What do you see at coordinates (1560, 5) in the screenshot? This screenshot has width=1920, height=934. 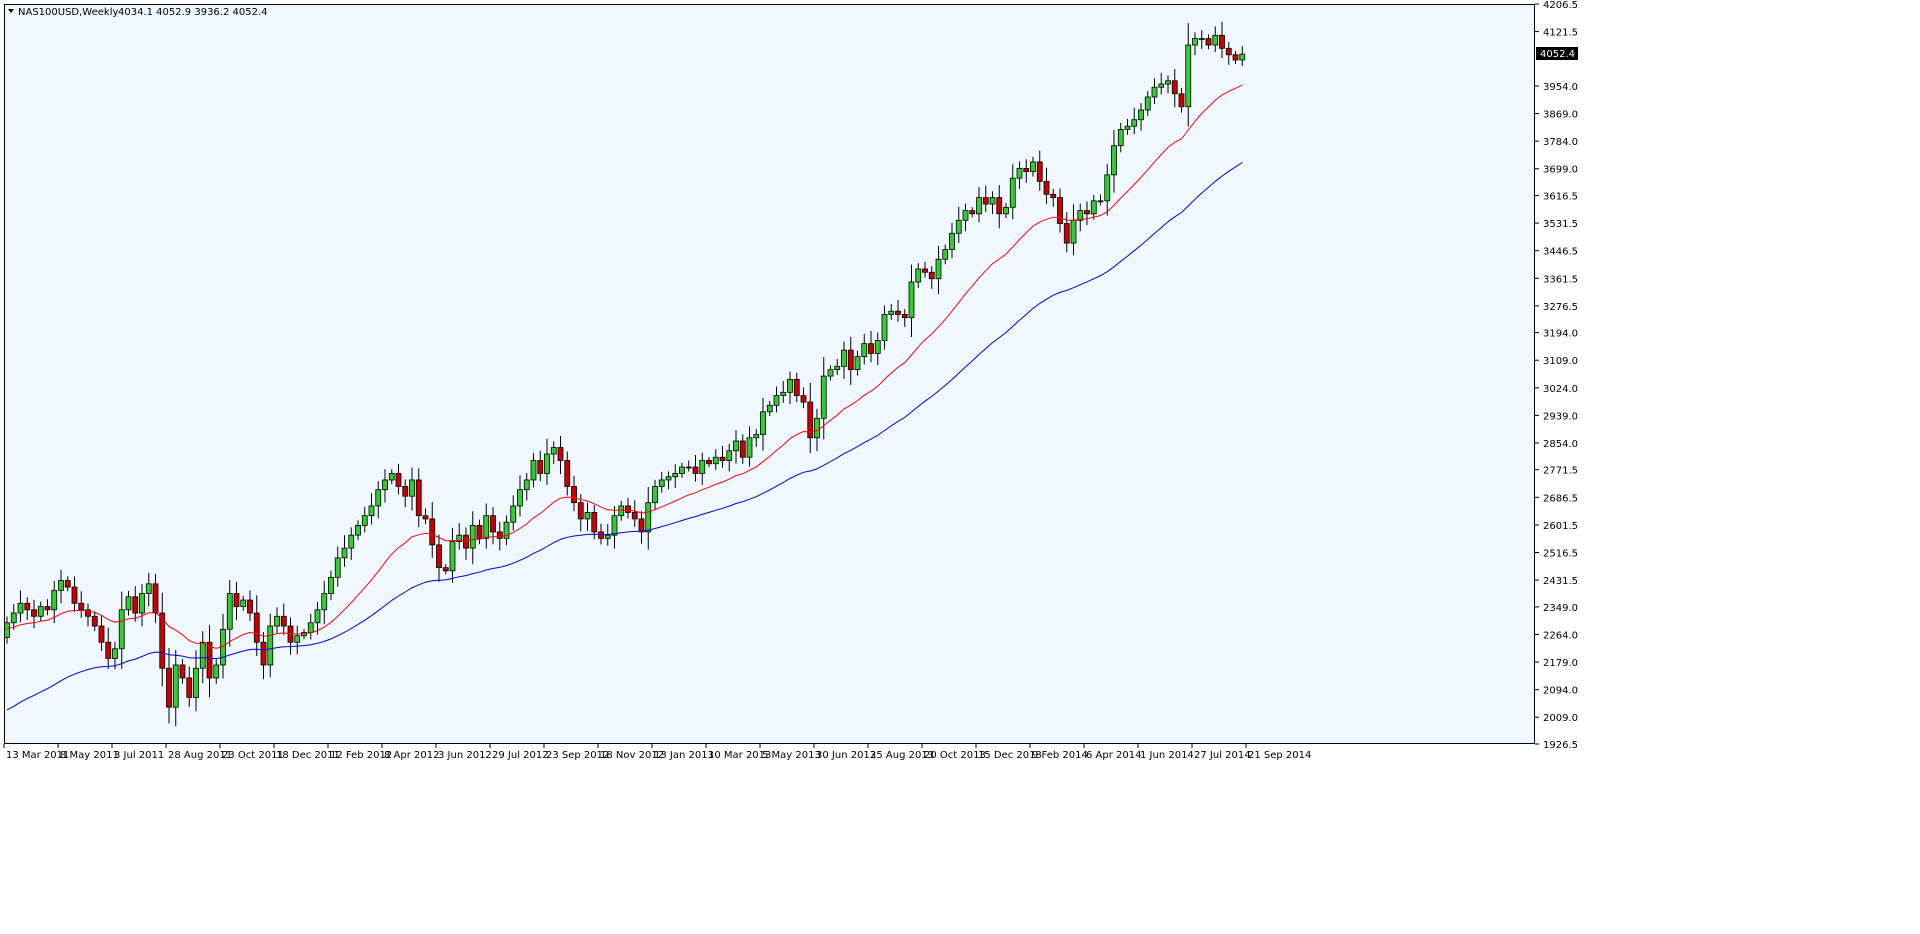 I see `y-tick-label: 4206.5` at bounding box center [1560, 5].